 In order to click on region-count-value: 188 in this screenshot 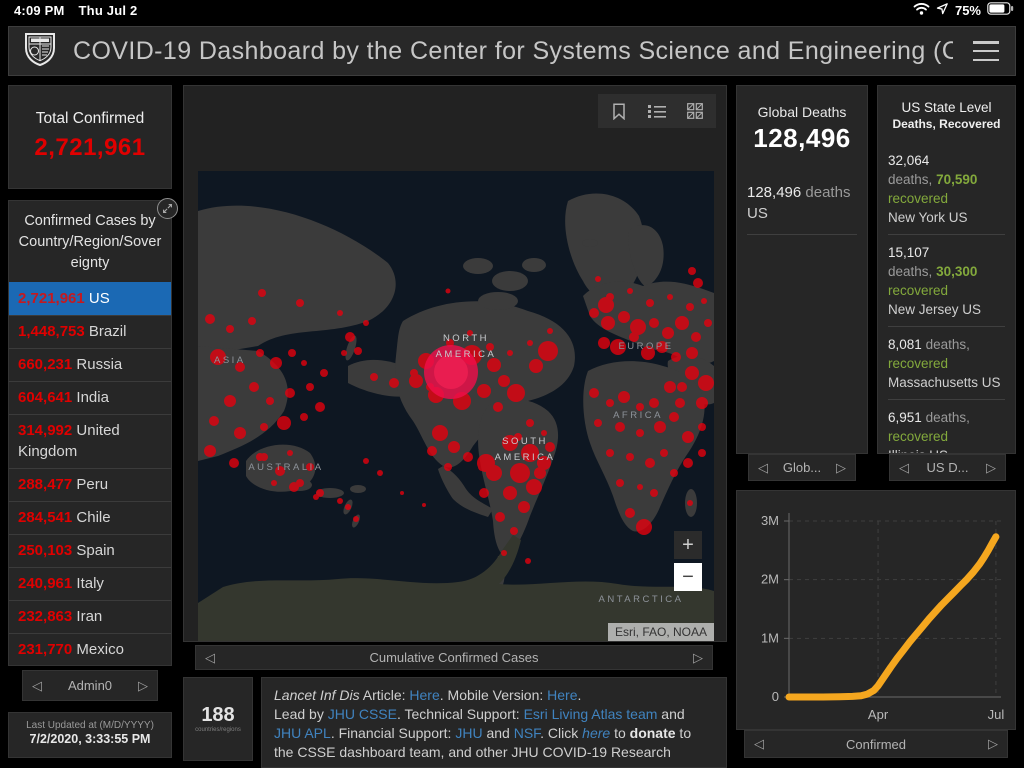, I will do `click(218, 715)`.